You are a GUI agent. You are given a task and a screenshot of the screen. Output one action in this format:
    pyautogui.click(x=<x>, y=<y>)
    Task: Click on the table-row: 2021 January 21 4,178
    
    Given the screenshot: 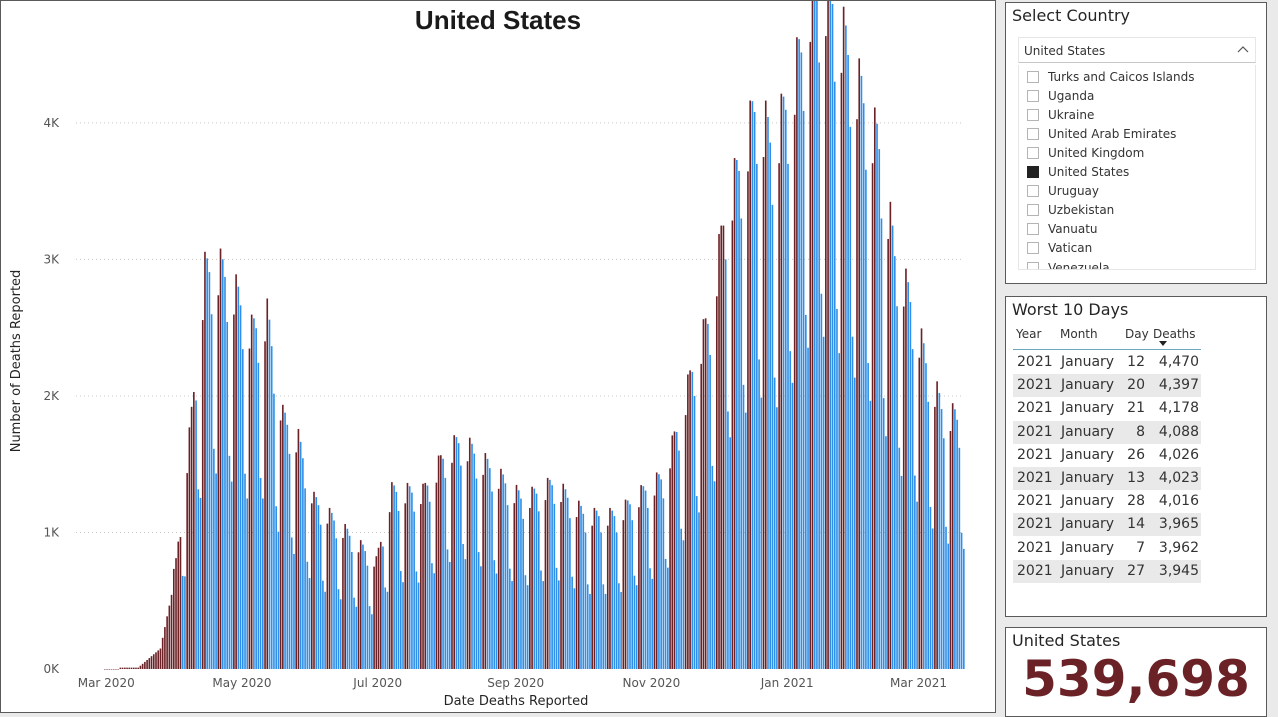 What is the action you would take?
    pyautogui.click(x=1107, y=408)
    